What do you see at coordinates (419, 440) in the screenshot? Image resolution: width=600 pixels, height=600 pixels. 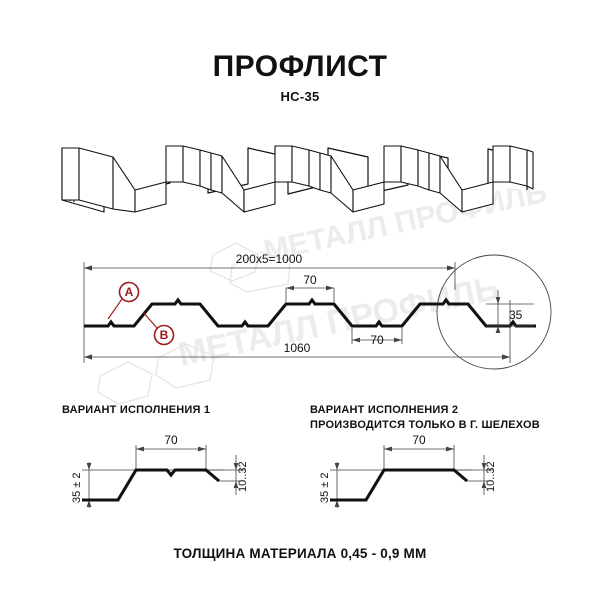 I see `variant-2-top-width-label: 70` at bounding box center [419, 440].